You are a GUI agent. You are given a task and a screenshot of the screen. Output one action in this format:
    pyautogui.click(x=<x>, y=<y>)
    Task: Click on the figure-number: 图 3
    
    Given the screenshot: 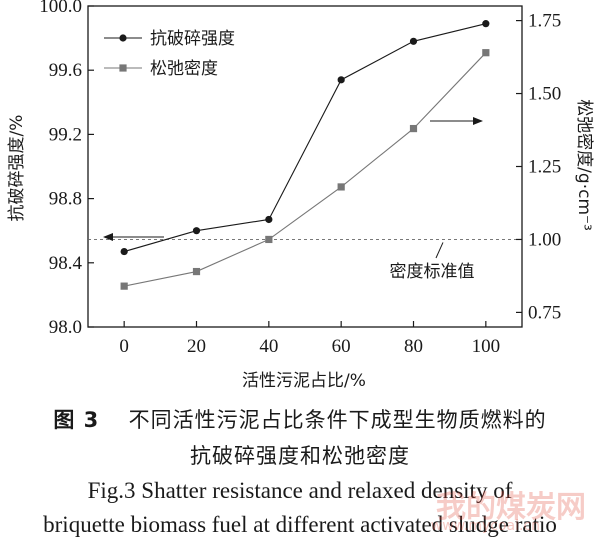 What is the action you would take?
    pyautogui.click(x=76, y=420)
    